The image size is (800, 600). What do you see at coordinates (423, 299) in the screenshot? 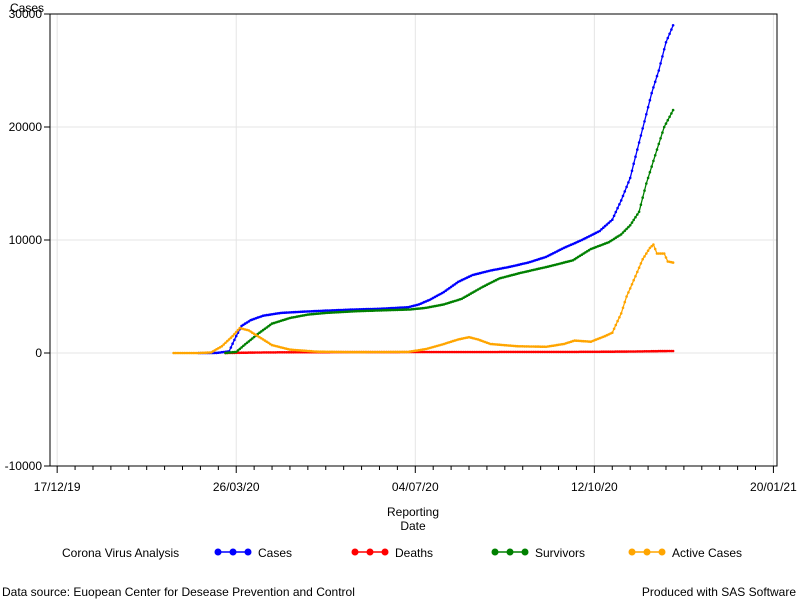
I see `series-active-cases` at bounding box center [423, 299].